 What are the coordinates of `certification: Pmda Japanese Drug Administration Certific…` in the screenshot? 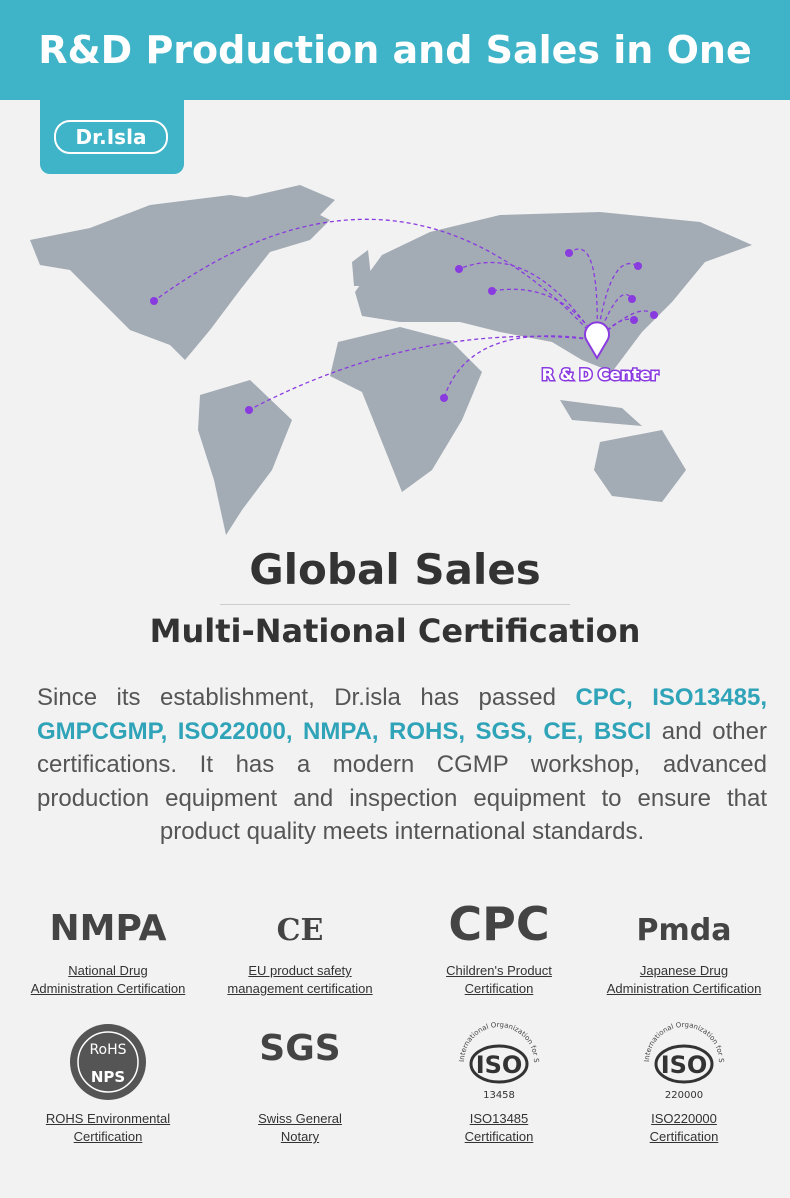 It's located at (684, 949).